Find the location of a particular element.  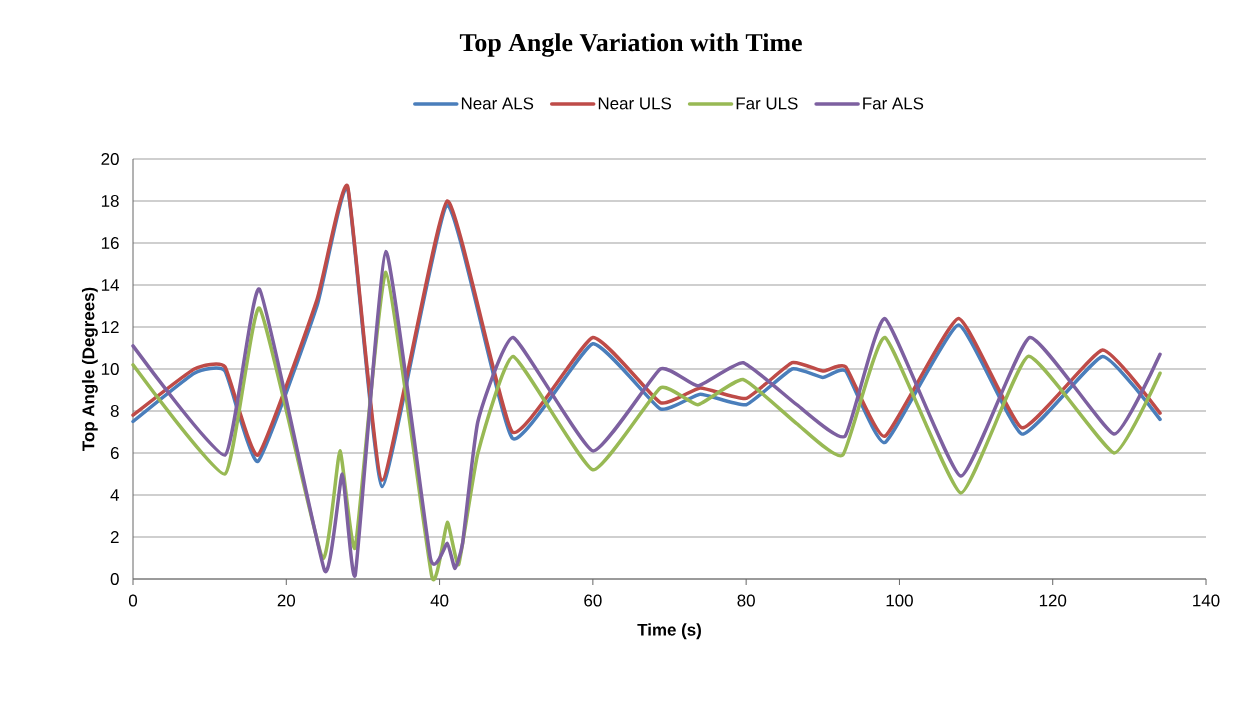

y-tick-label: 20 is located at coordinates (110, 159).